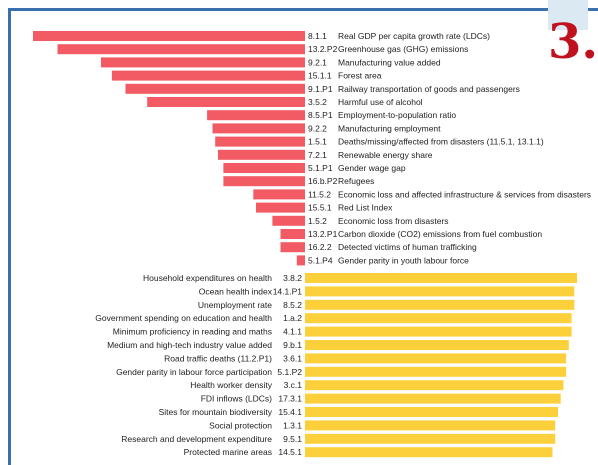 The image size is (598, 465). What do you see at coordinates (290, 412) in the screenshot?
I see `bar-code-label: 15.4.1` at bounding box center [290, 412].